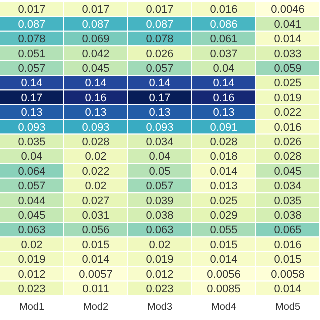  Describe the element at coordinates (224, 230) in the screenshot. I see `data-label: 0.055` at that location.